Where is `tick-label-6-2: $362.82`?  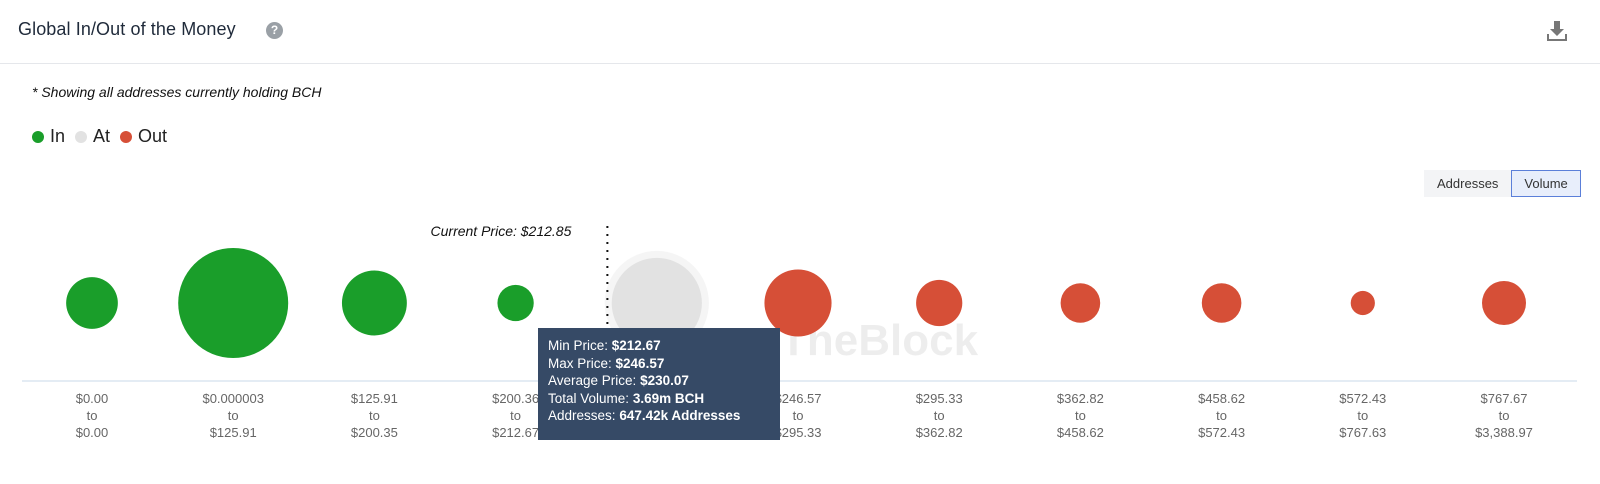 tick-label-6-2: $362.82 is located at coordinates (939, 432).